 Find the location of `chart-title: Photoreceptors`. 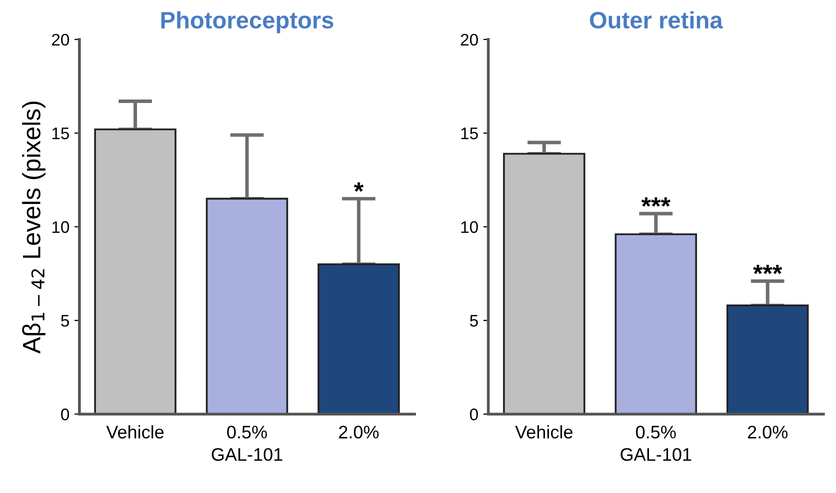

chart-title: Photoreceptors is located at coordinates (247, 22).